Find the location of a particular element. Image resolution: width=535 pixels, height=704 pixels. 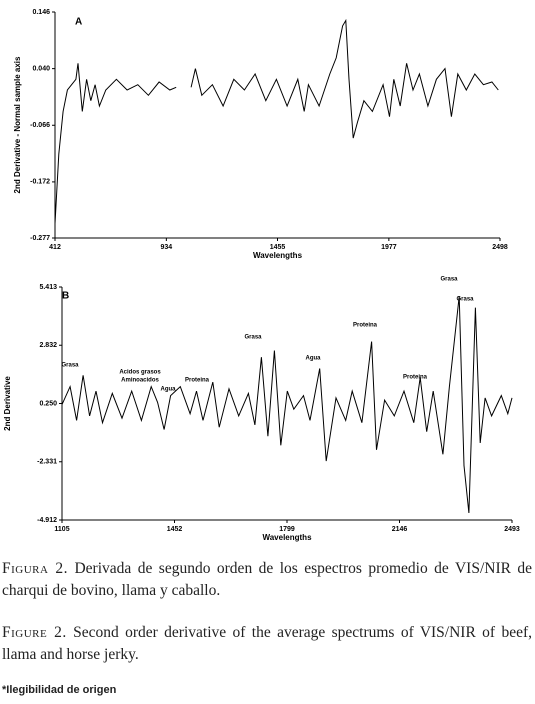

x-tick-label: 1452 is located at coordinates (175, 529).